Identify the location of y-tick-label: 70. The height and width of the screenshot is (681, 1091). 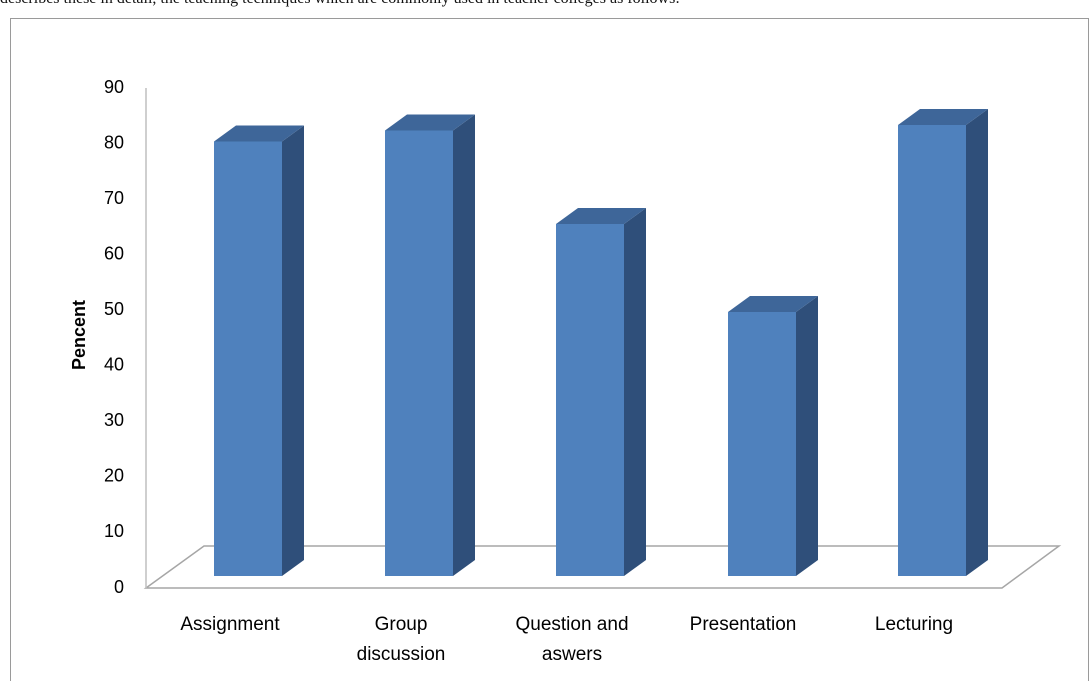
(114, 198).